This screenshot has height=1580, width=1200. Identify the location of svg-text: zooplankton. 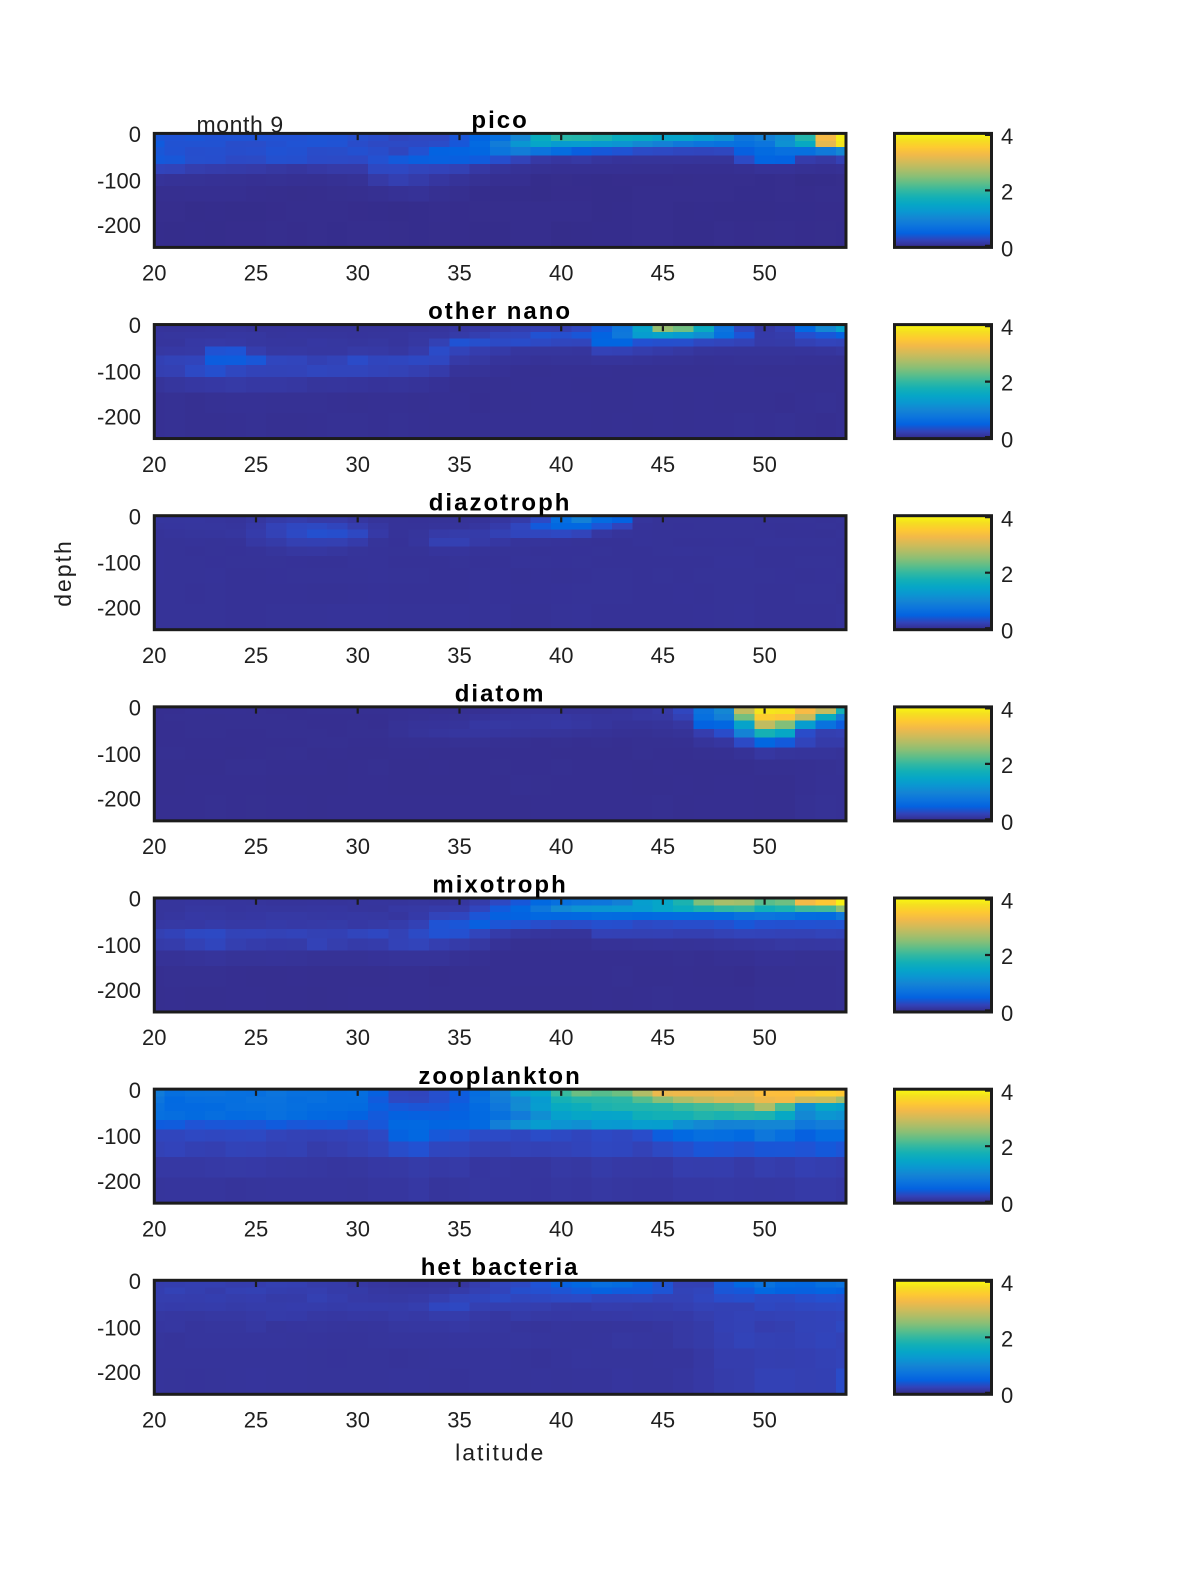
(499, 1076).